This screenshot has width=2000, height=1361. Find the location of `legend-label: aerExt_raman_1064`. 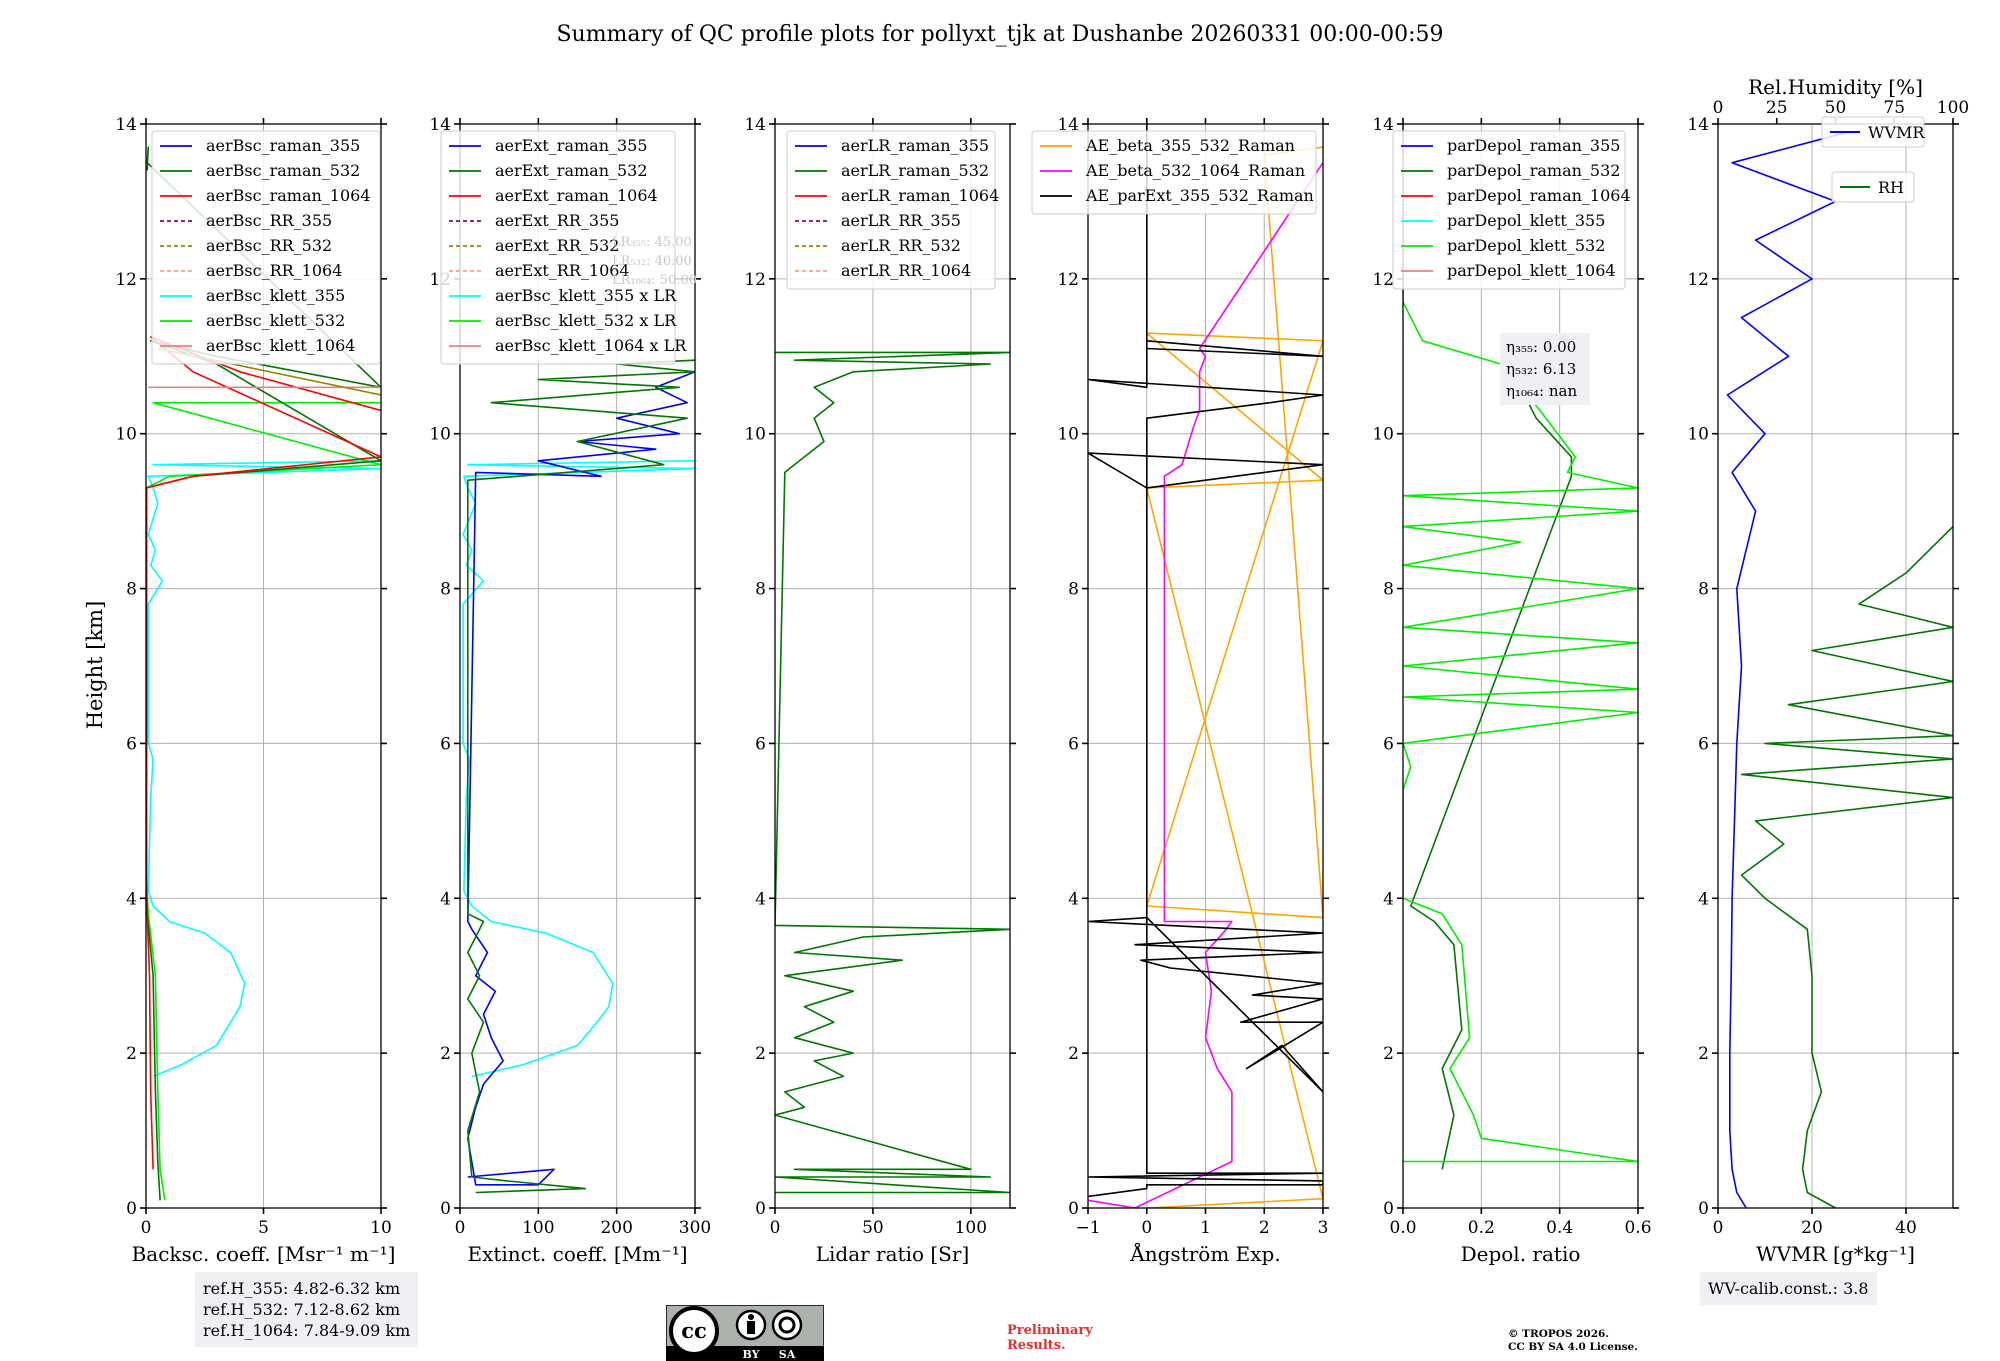

legend-label: aerExt_raman_1064 is located at coordinates (576, 195).